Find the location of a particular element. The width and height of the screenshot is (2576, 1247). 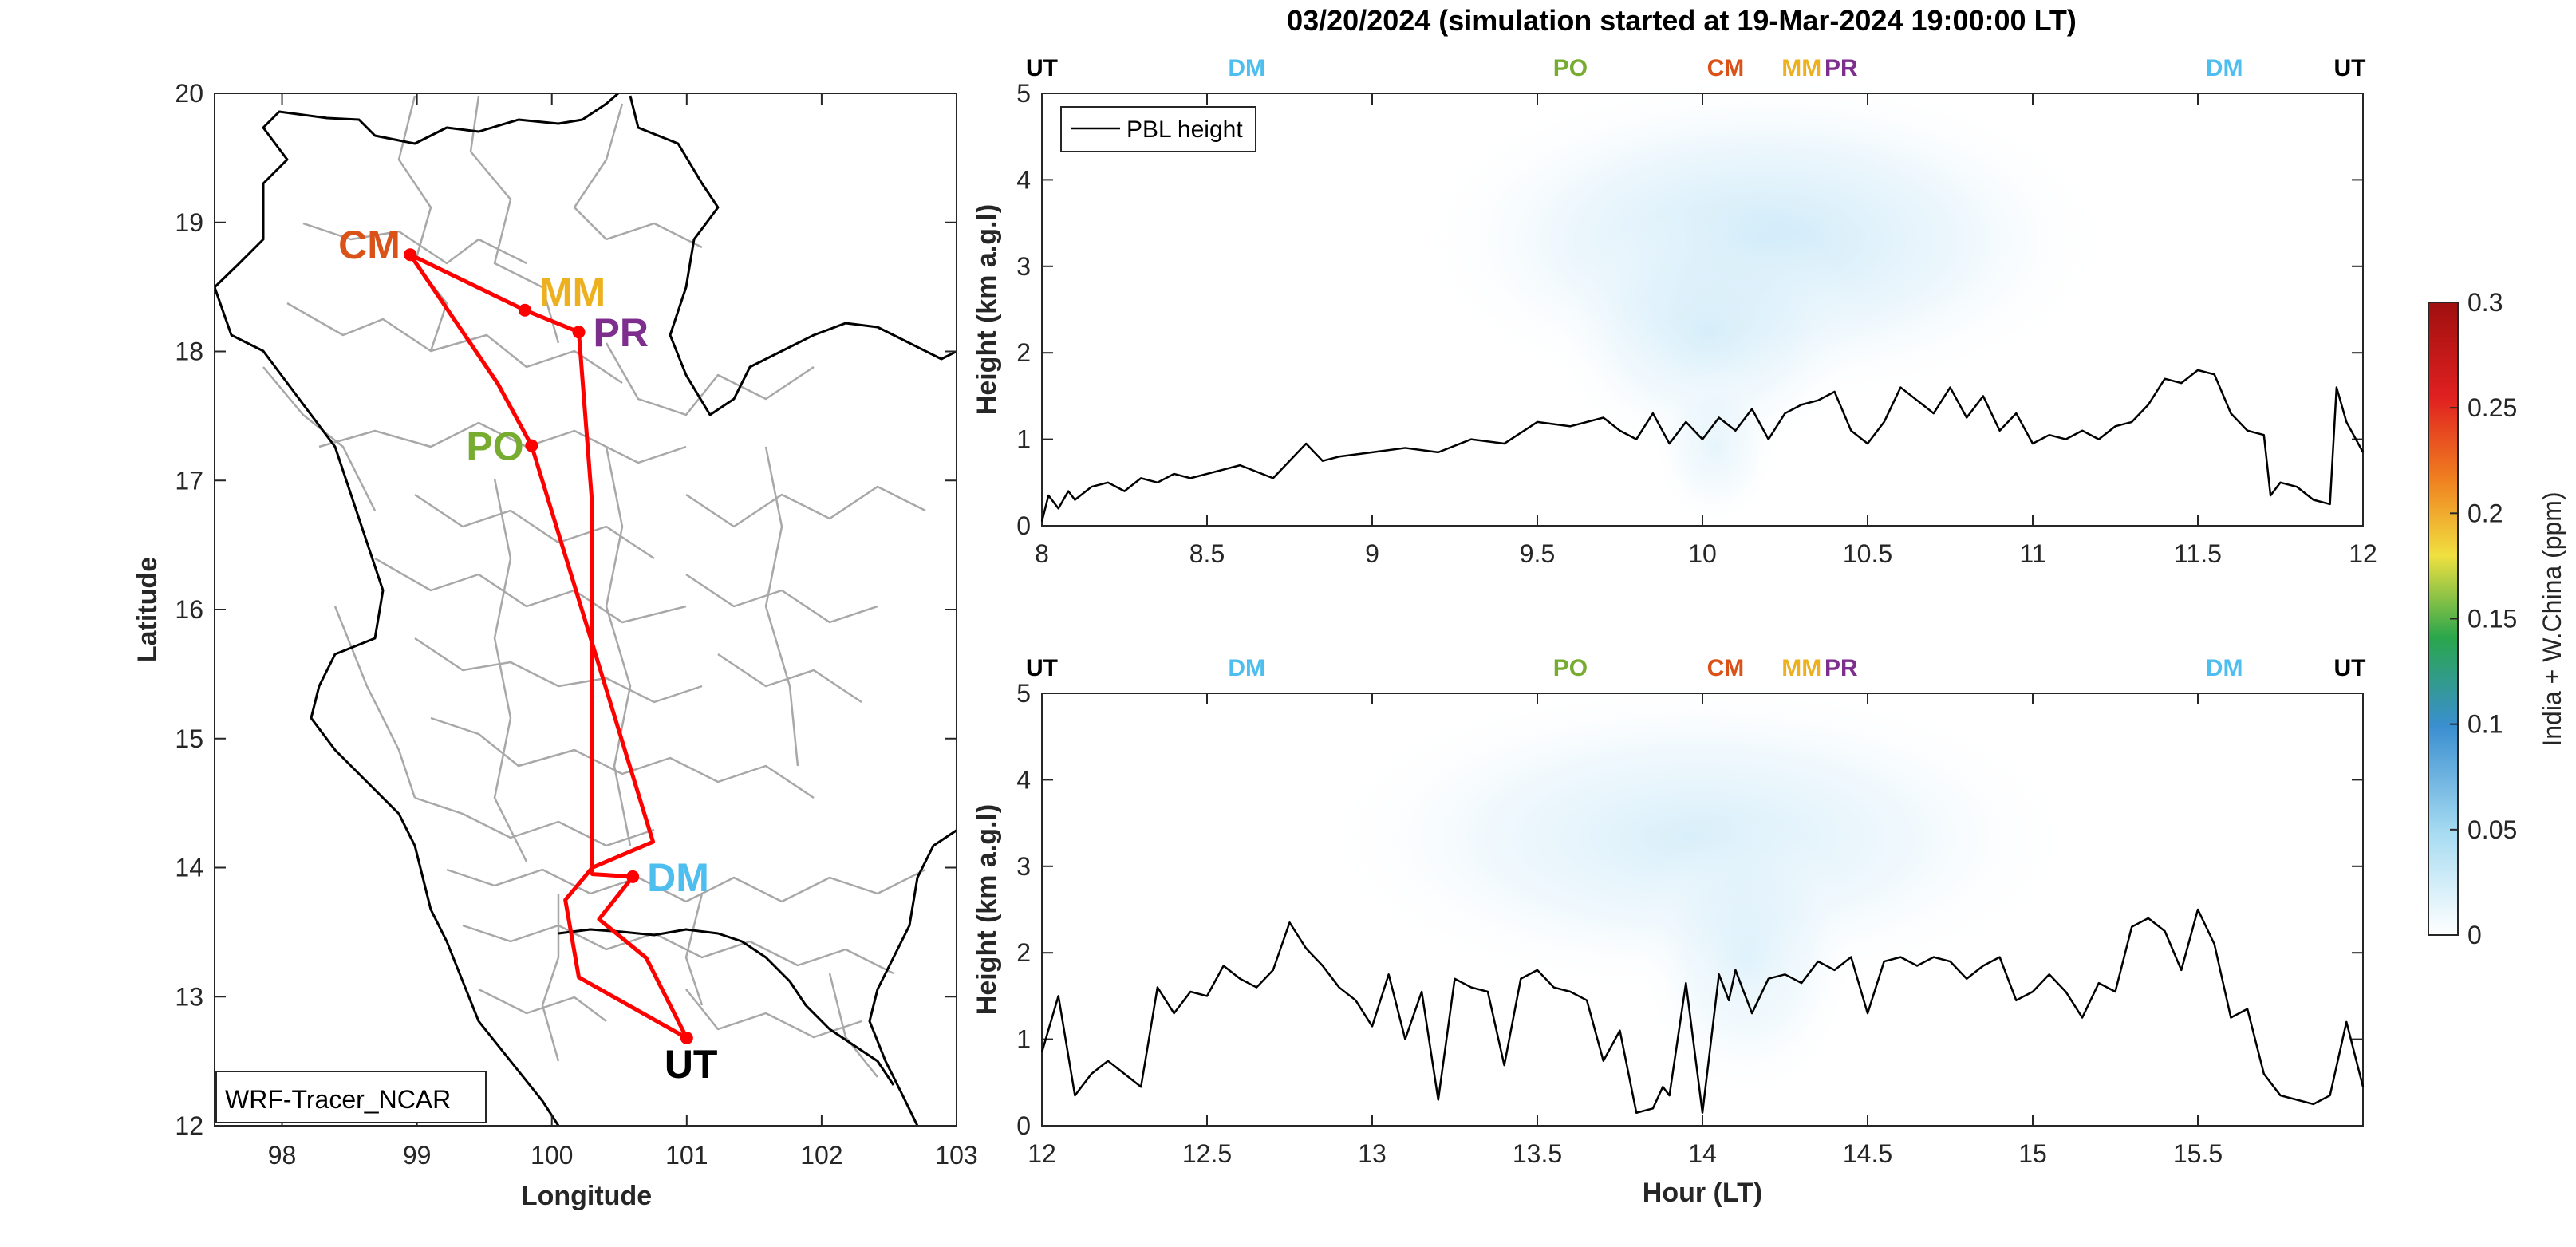

map-ytick-label: 15 is located at coordinates (189, 738).